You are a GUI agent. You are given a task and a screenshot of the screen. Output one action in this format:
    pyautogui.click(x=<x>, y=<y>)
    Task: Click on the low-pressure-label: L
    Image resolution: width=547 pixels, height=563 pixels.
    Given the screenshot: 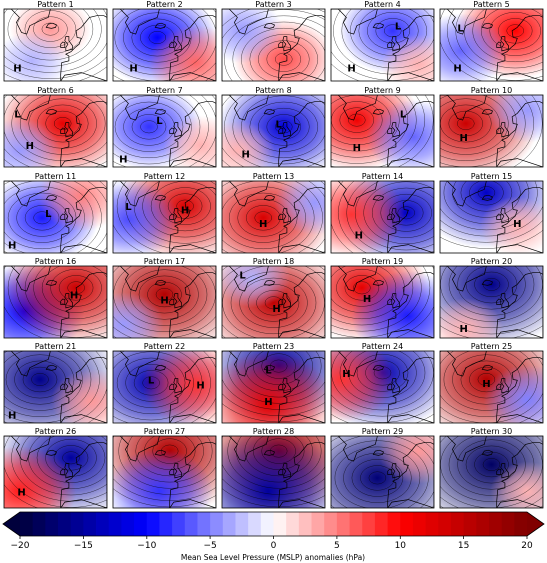 What is the action you would take?
    pyautogui.click(x=151, y=381)
    